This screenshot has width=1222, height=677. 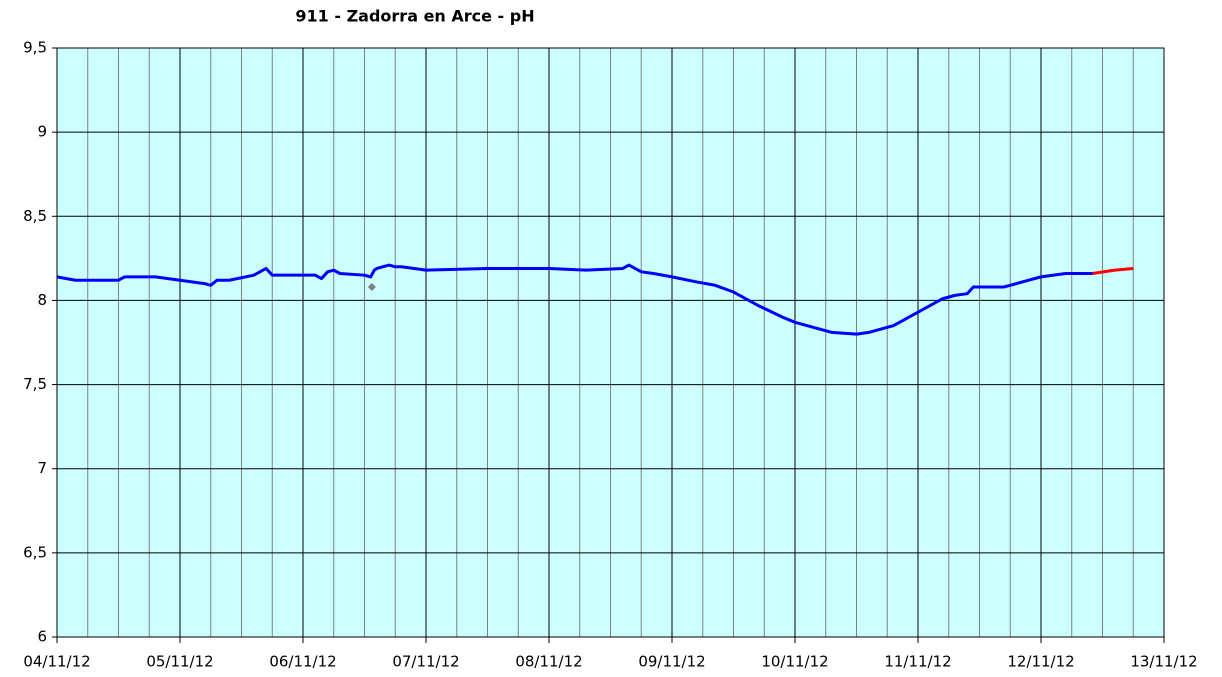 I want to click on x-tick-label: 13/11/12, so click(x=1163, y=662).